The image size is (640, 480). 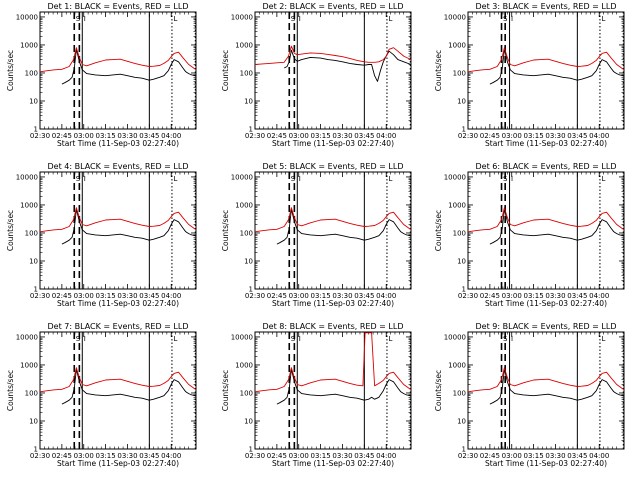 What do you see at coordinates (333, 6) in the screenshot?
I see `panel-title: Det 2: BLACK = Events, RED = LLD` at bounding box center [333, 6].